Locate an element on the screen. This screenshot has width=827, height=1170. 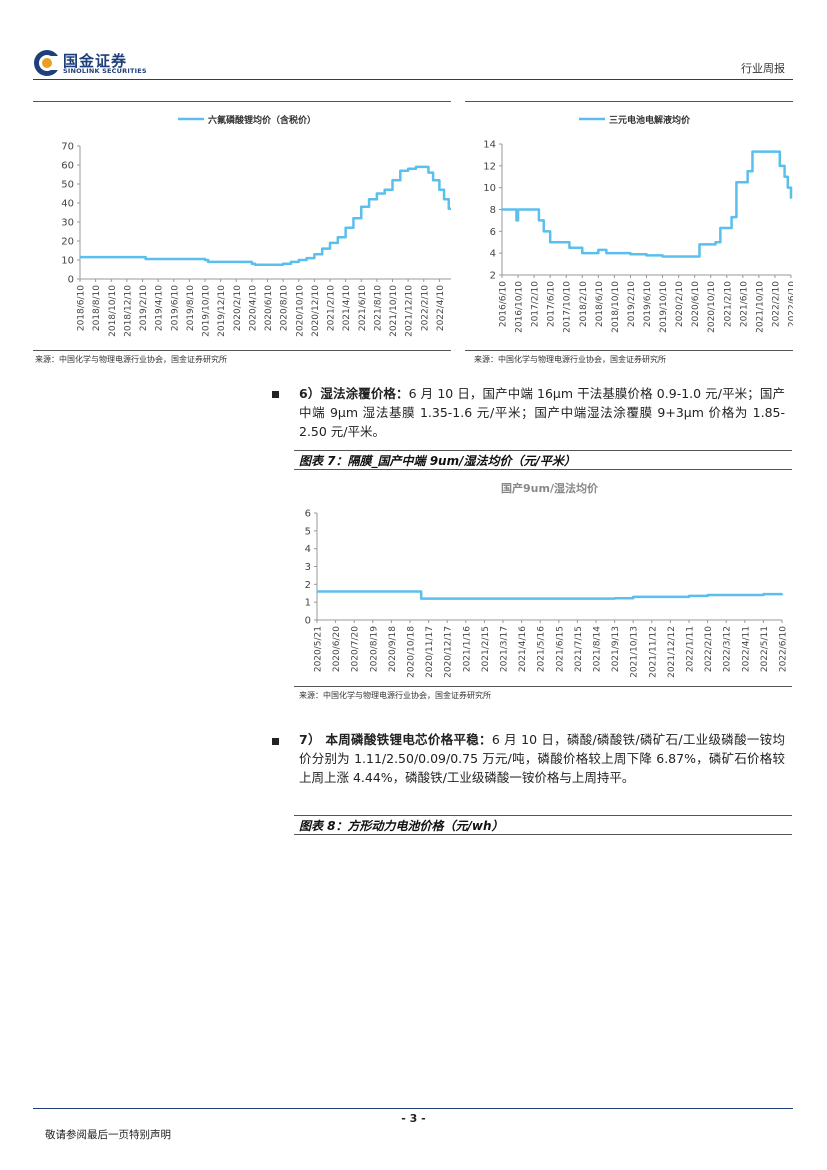
x-tick-label: 2022/6/10 is located at coordinates (791, 304).